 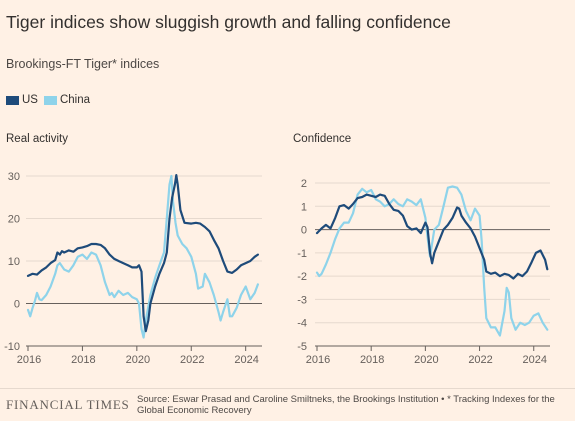 I want to click on y-tick-label: -1, so click(x=302, y=254).